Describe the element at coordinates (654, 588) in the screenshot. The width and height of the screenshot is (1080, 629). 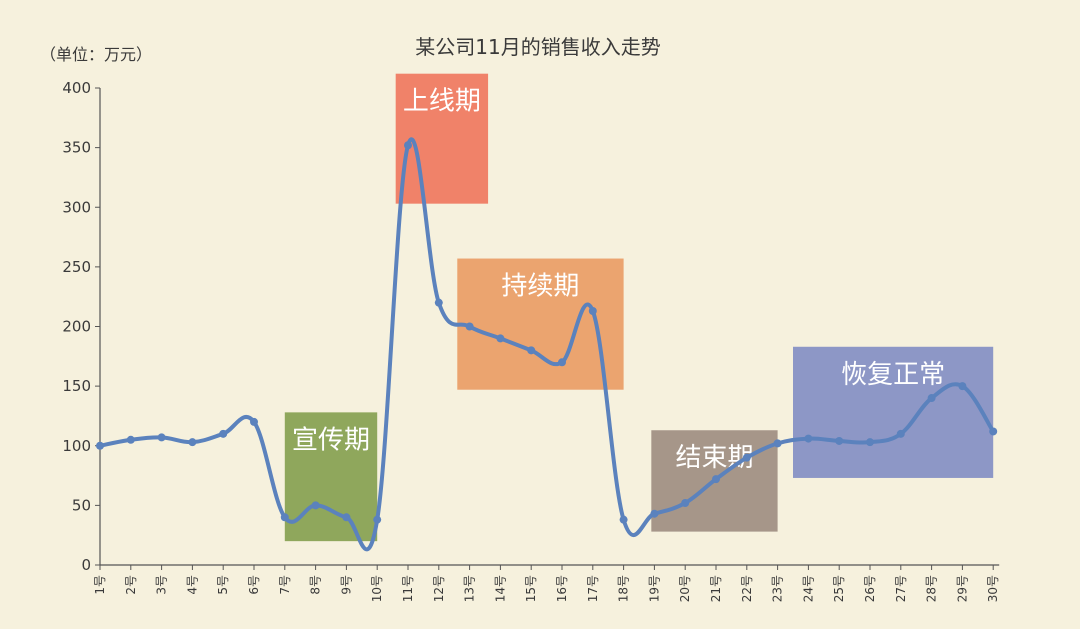
I see `x-tick-label-18: 19号` at that location.